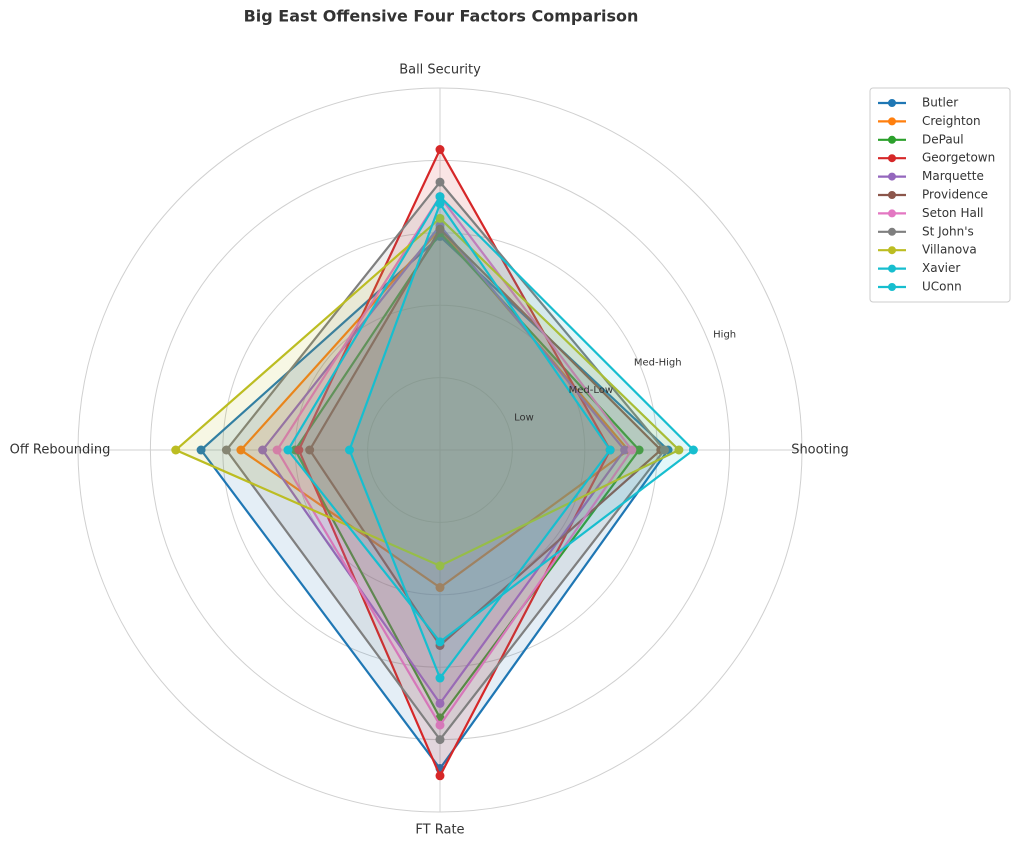 Image resolution: width=1024 pixels, height=850 pixels. What do you see at coordinates (958, 158) in the screenshot?
I see `legend-label: Georgetown` at bounding box center [958, 158].